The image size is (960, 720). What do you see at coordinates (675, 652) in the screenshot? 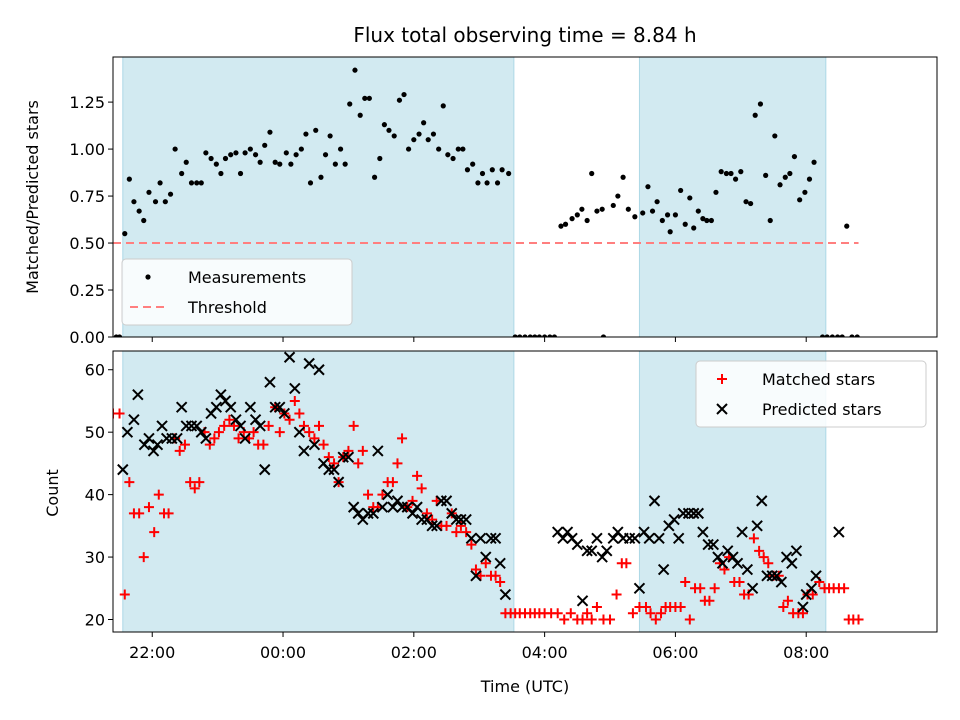
I see `x-tick-label: 06:00` at bounding box center [675, 652].